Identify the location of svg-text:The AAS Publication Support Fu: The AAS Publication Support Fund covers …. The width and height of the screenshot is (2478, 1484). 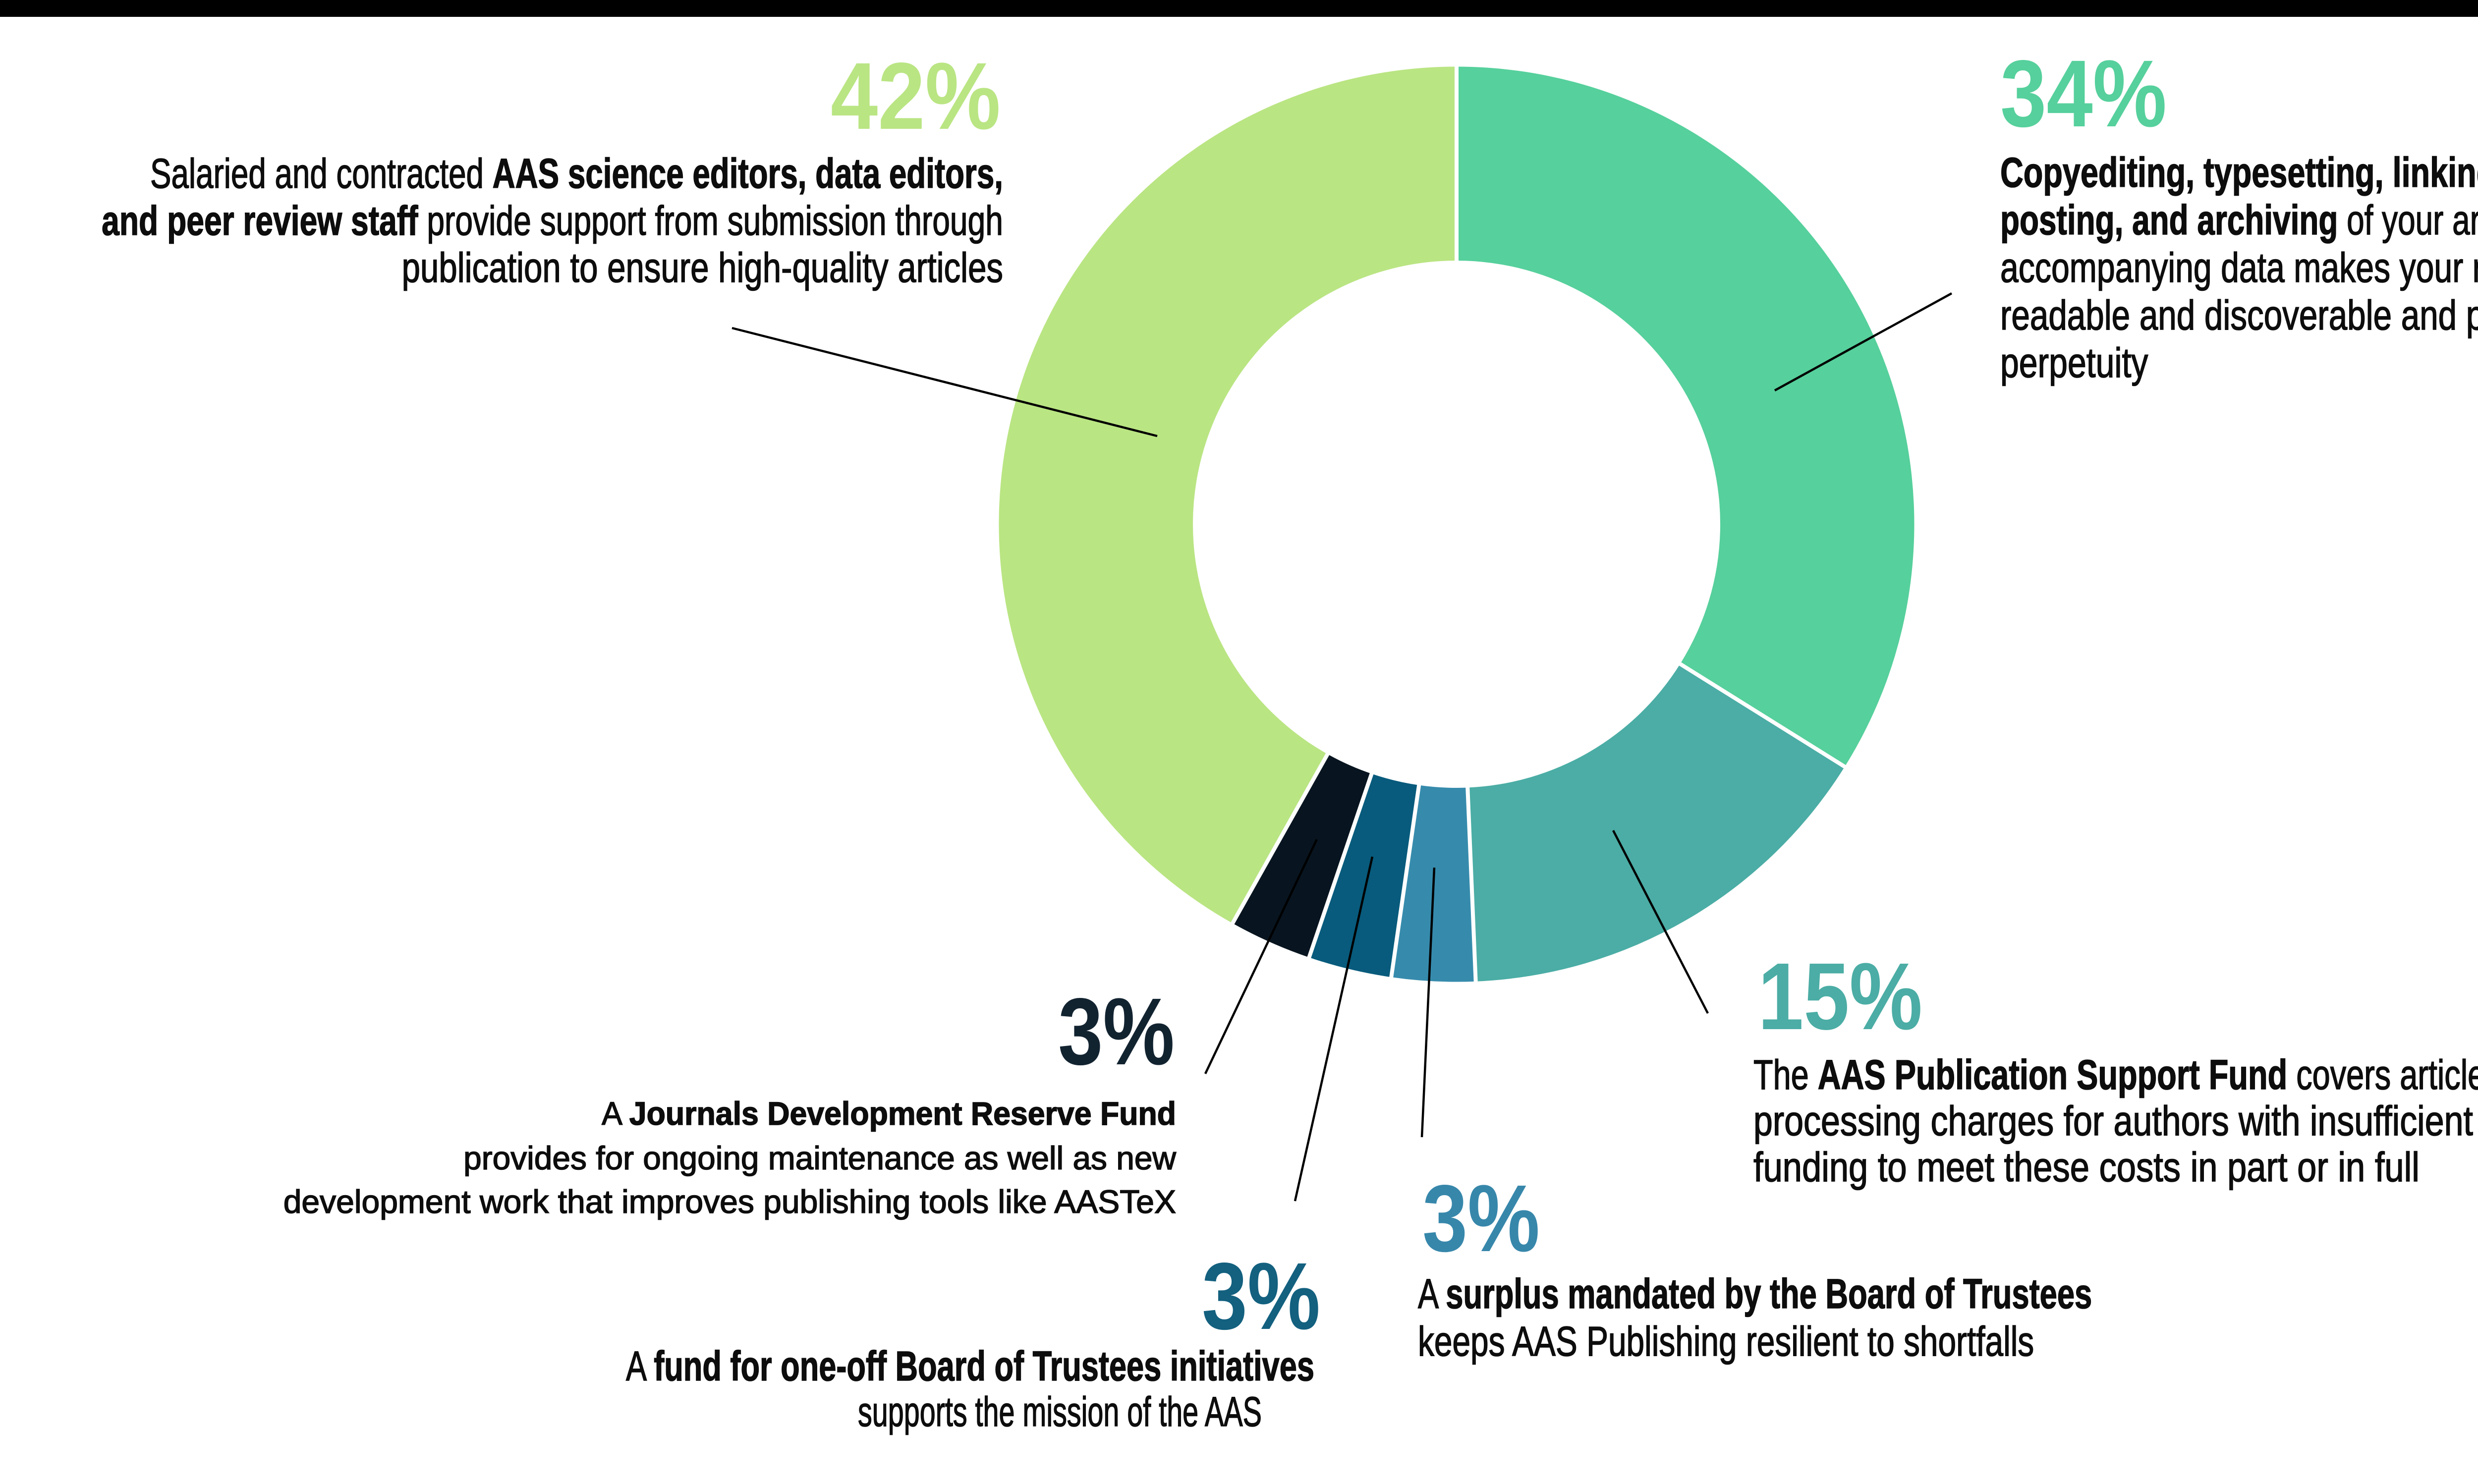
(2115, 1074).